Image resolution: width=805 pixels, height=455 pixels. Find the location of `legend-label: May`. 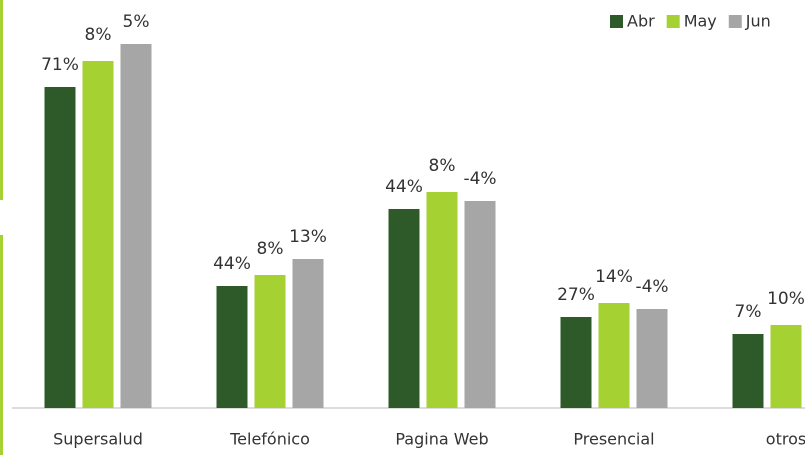

legend-label: May is located at coordinates (700, 21).